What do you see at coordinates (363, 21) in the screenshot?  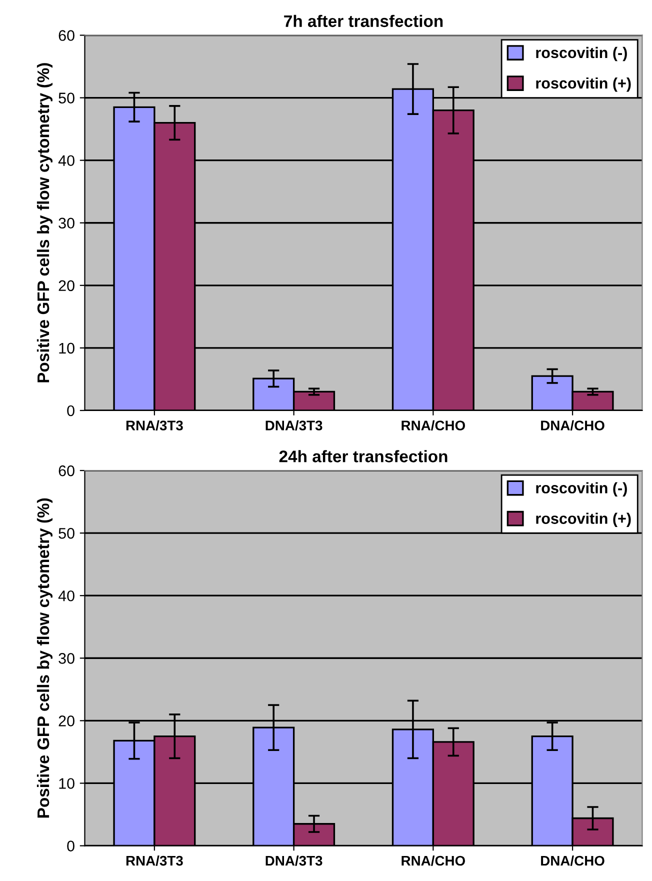 I see `chart-title: 7h after transfection` at bounding box center [363, 21].